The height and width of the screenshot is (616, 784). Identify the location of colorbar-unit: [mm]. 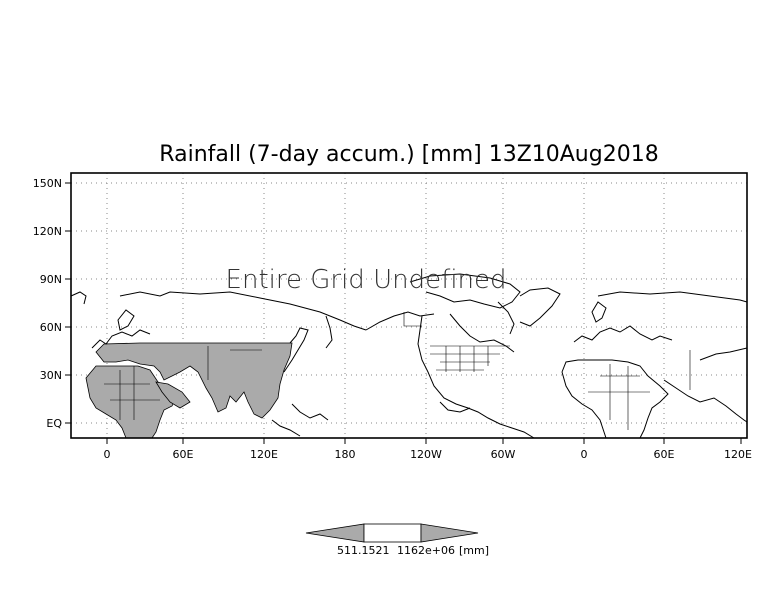
(474, 550).